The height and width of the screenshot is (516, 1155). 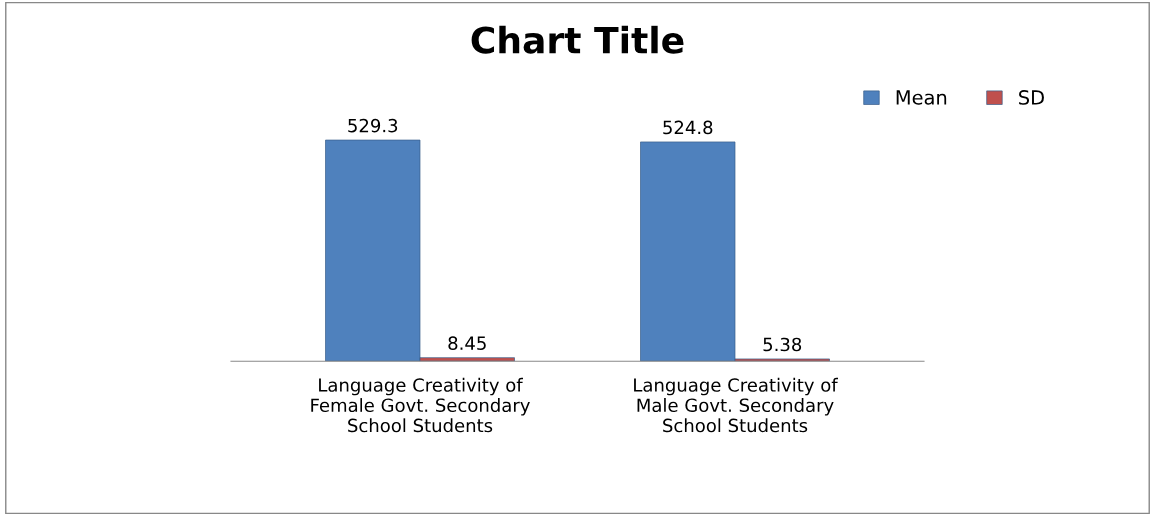 What do you see at coordinates (467, 343) in the screenshot?
I see `data-label: 8.45` at bounding box center [467, 343].